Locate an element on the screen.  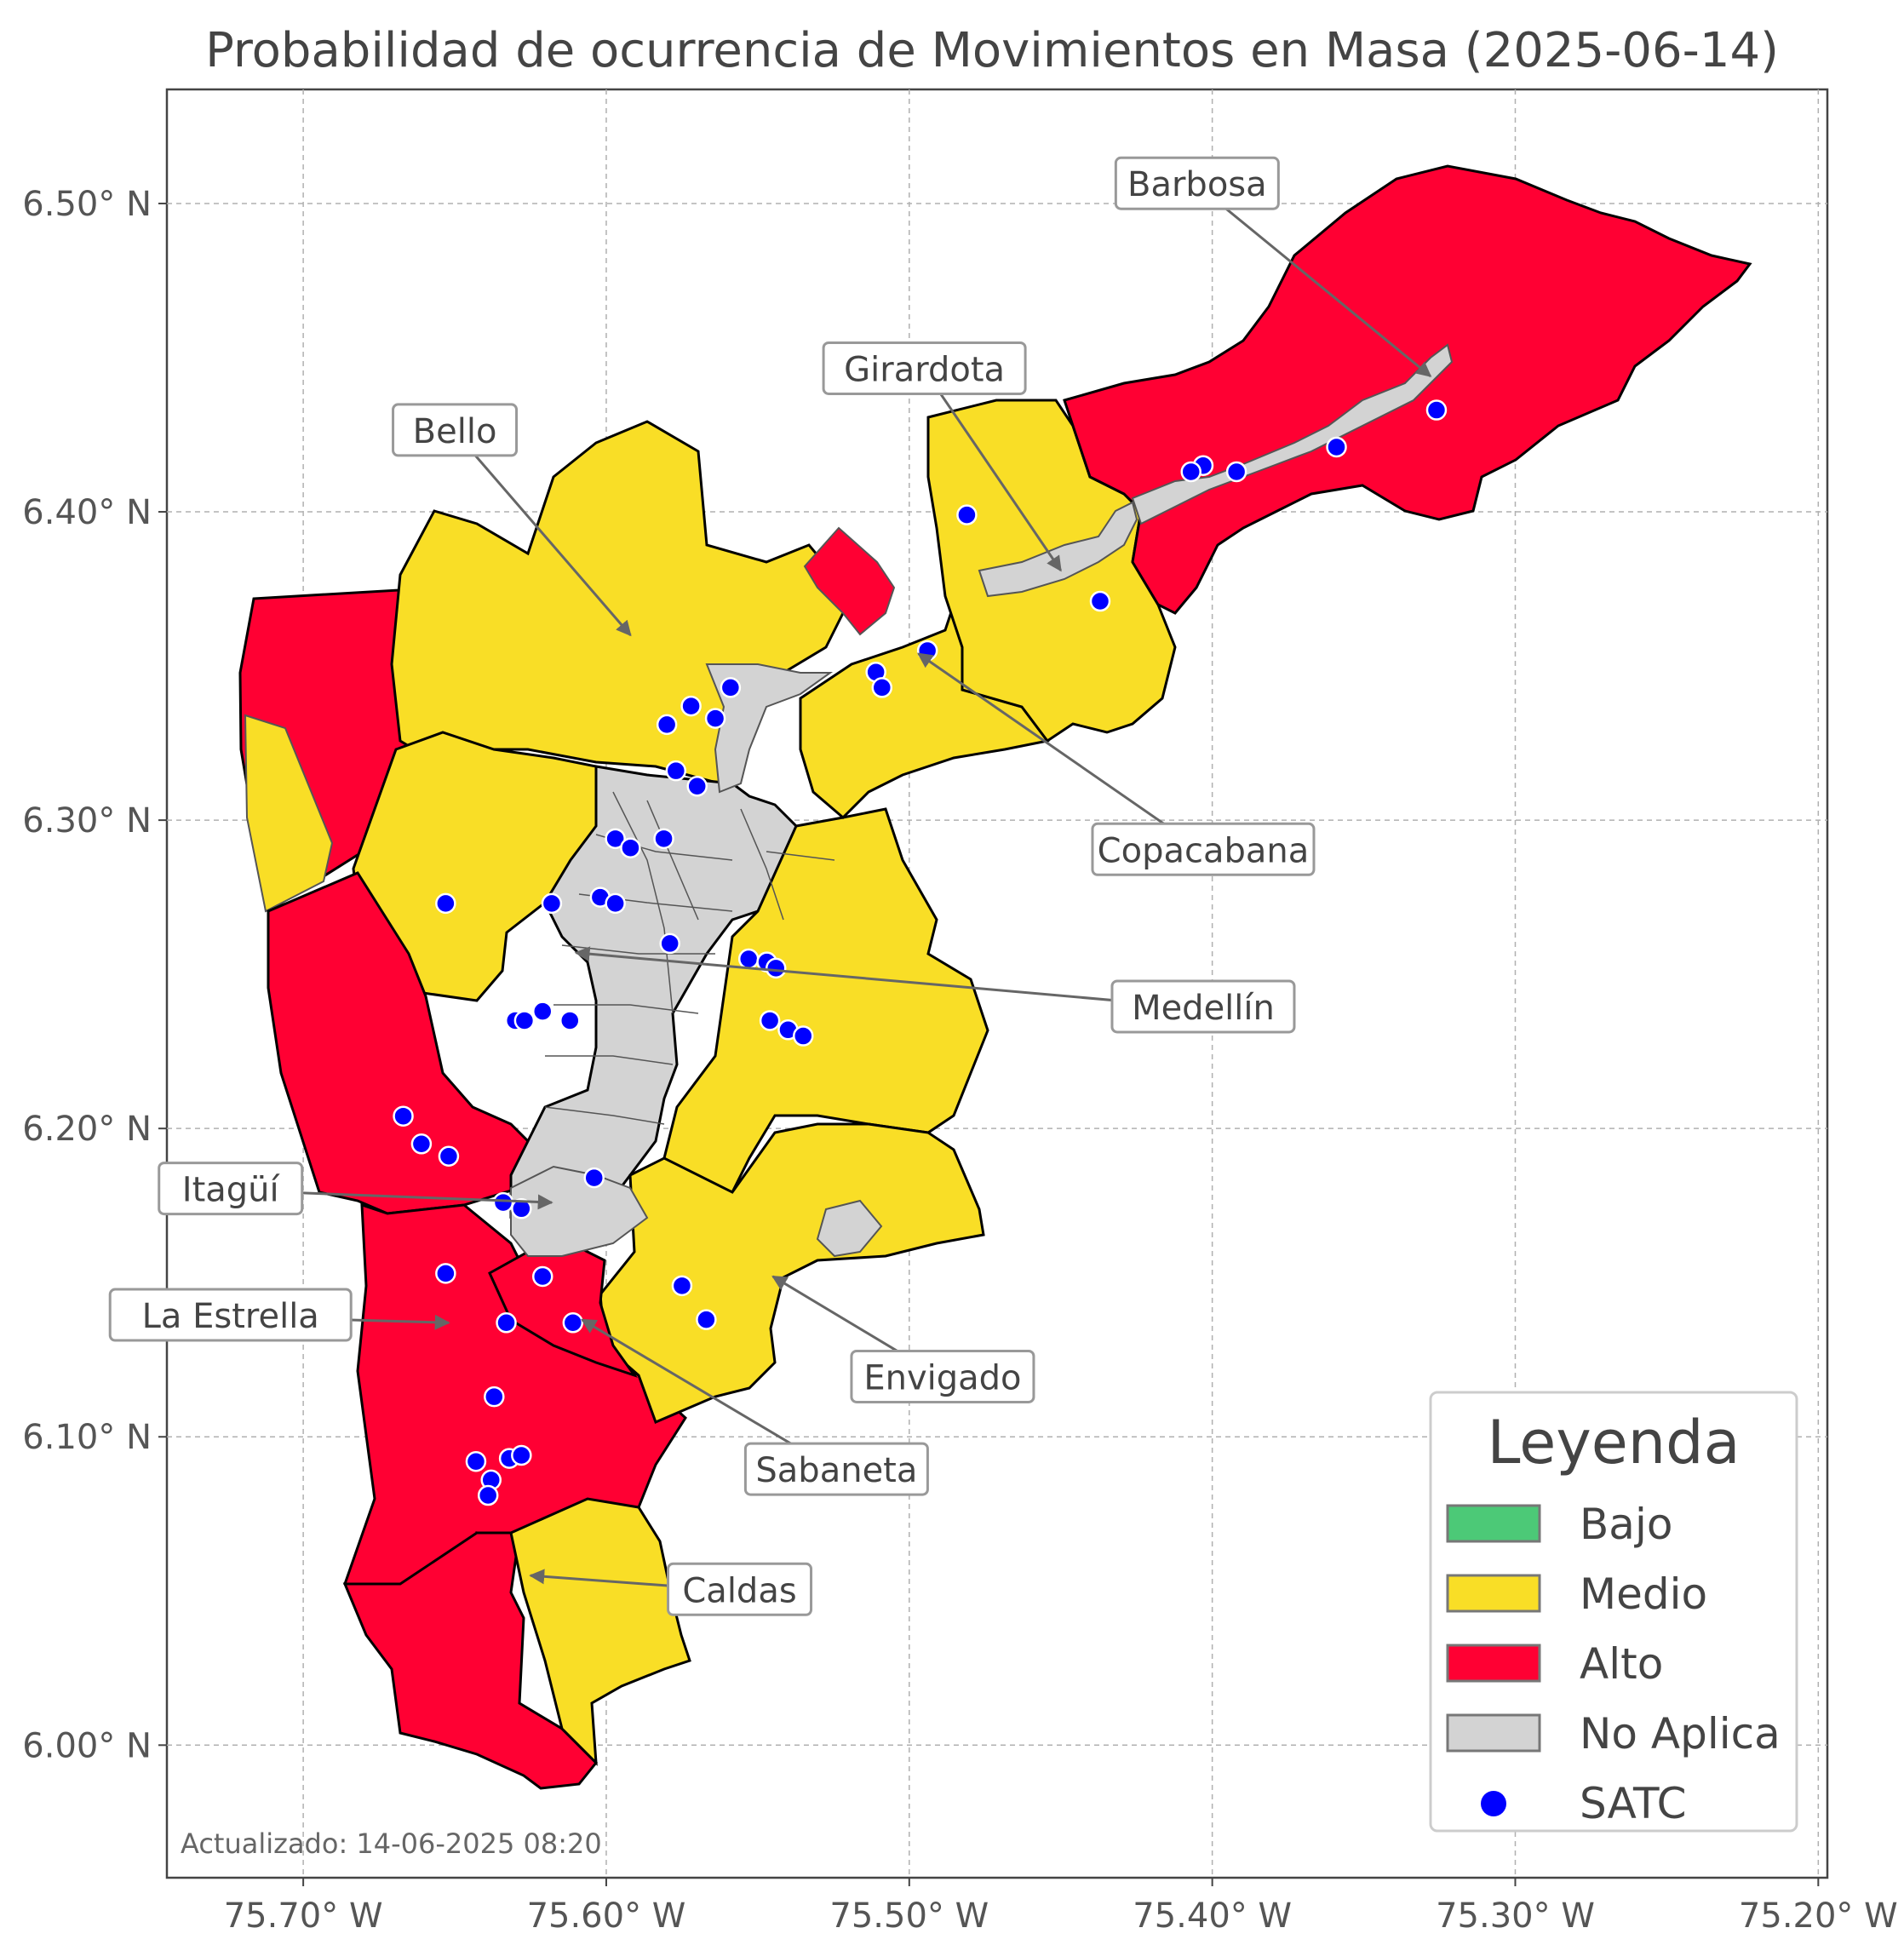
callout-label: Itagüí is located at coordinates (232, 1190).